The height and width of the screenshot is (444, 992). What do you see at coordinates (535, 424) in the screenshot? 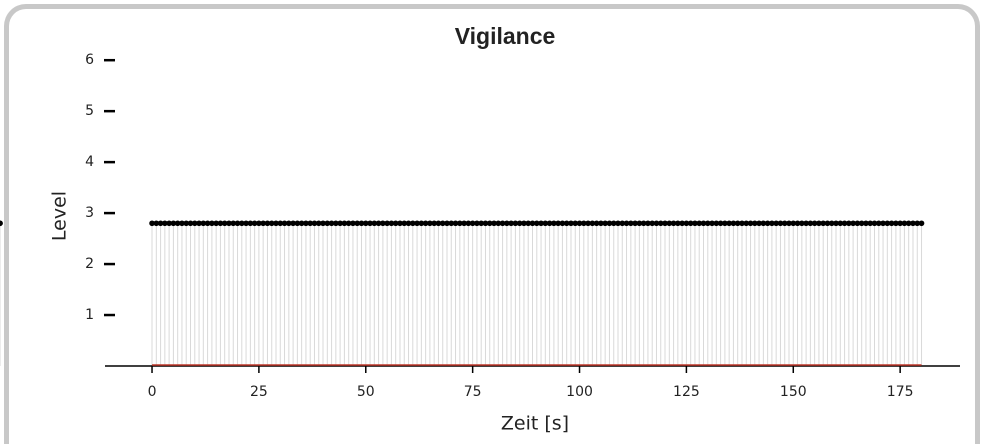
I see `x-axis-label: Zeit [s]` at bounding box center [535, 424].